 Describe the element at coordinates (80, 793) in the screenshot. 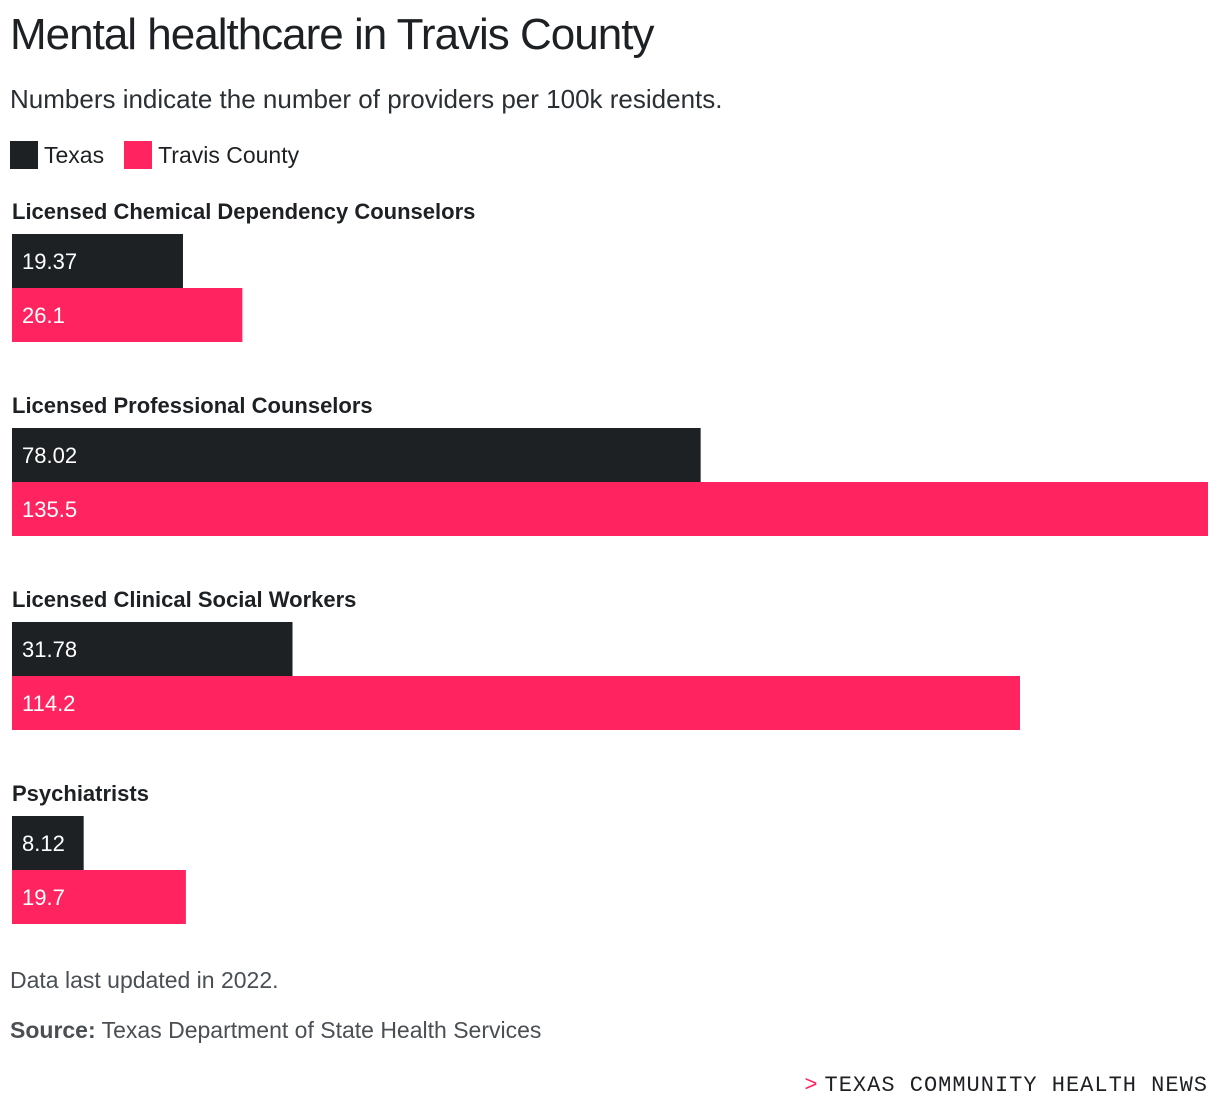

I see `category-label-psychiatrists: Psychiatrists` at that location.